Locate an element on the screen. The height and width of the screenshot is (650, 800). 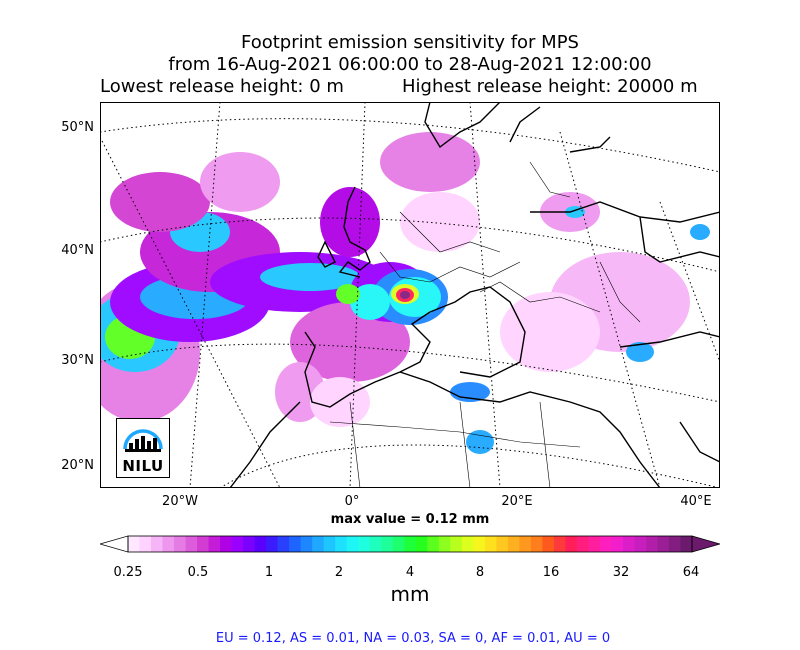
lat-label-20n: 20°N is located at coordinates (77, 465).